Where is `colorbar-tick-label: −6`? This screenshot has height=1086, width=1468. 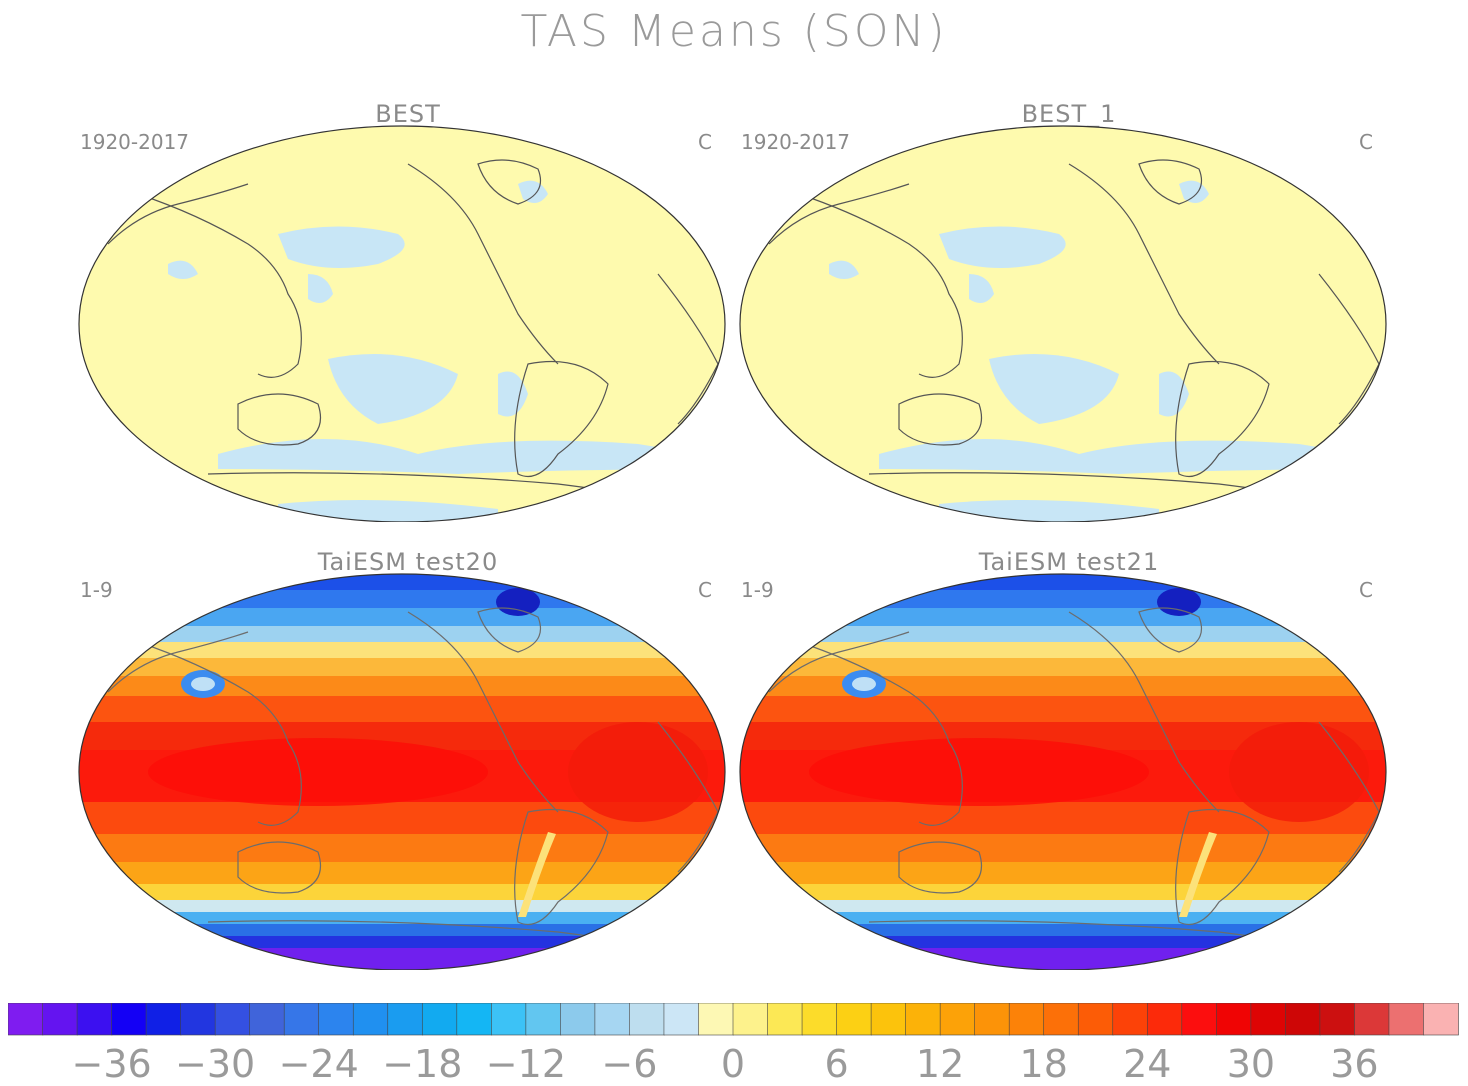 colorbar-tick-label: −6 is located at coordinates (629, 1062).